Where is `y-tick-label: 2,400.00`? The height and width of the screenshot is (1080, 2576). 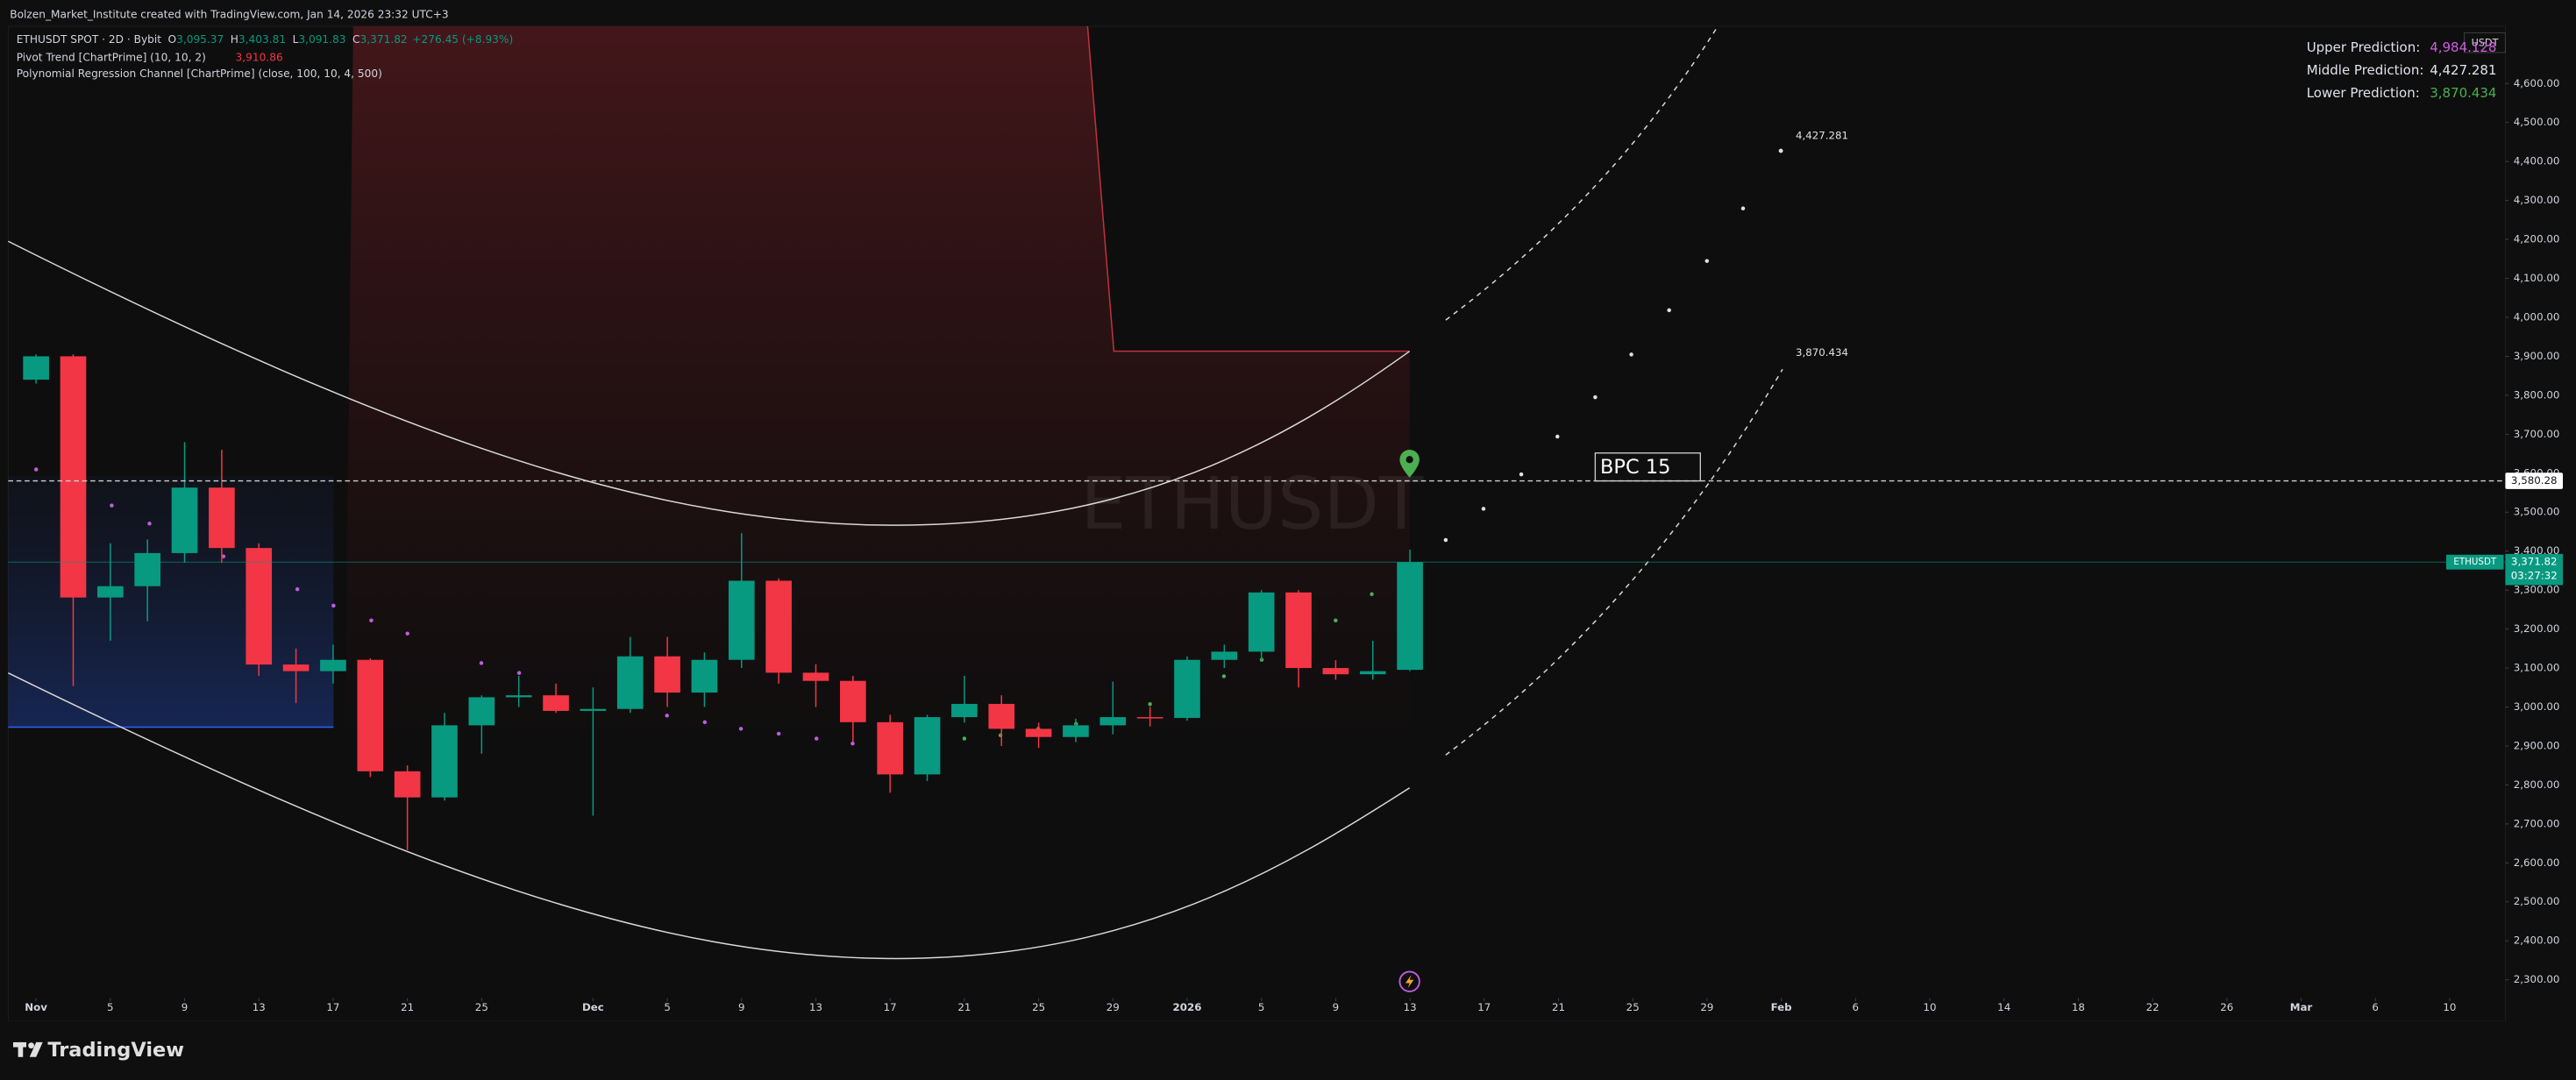 y-tick-label: 2,400.00 is located at coordinates (2537, 941).